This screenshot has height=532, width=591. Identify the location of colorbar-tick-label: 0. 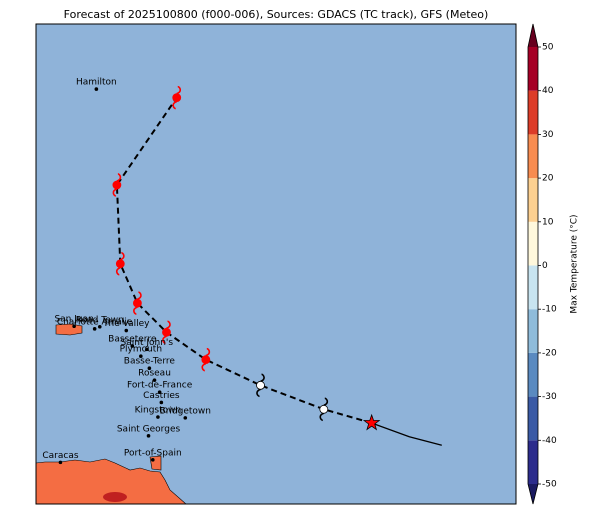
(545, 266).